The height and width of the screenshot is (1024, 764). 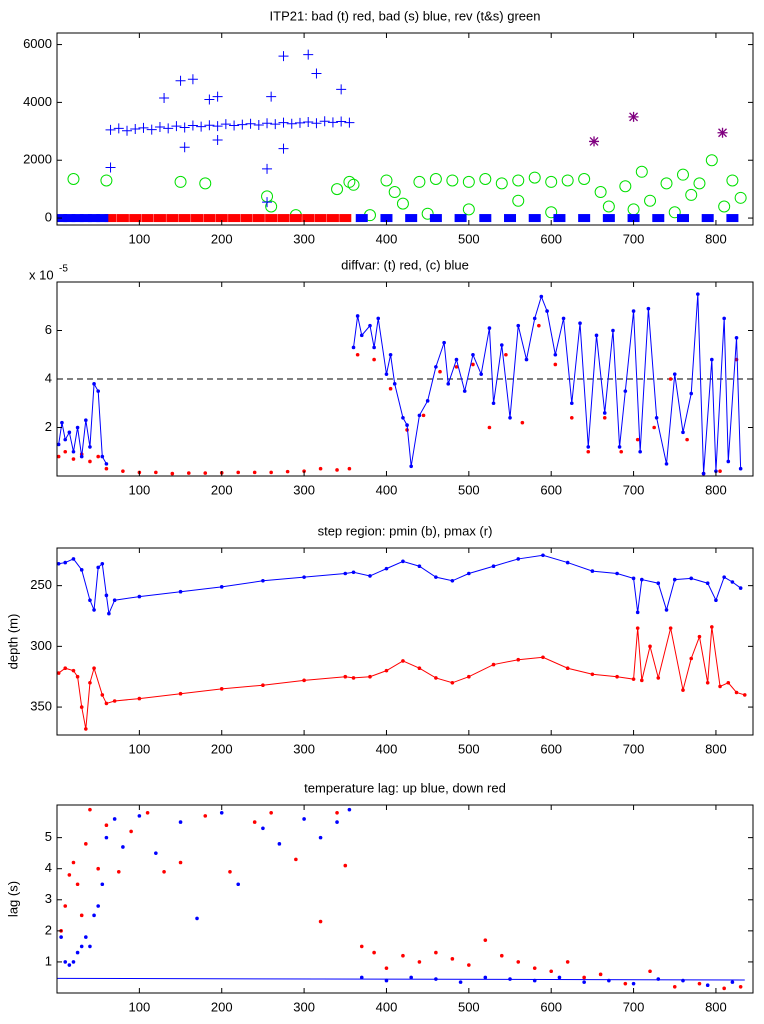 What do you see at coordinates (48, 329) in the screenshot?
I see `y-tick-label: 6` at bounding box center [48, 329].